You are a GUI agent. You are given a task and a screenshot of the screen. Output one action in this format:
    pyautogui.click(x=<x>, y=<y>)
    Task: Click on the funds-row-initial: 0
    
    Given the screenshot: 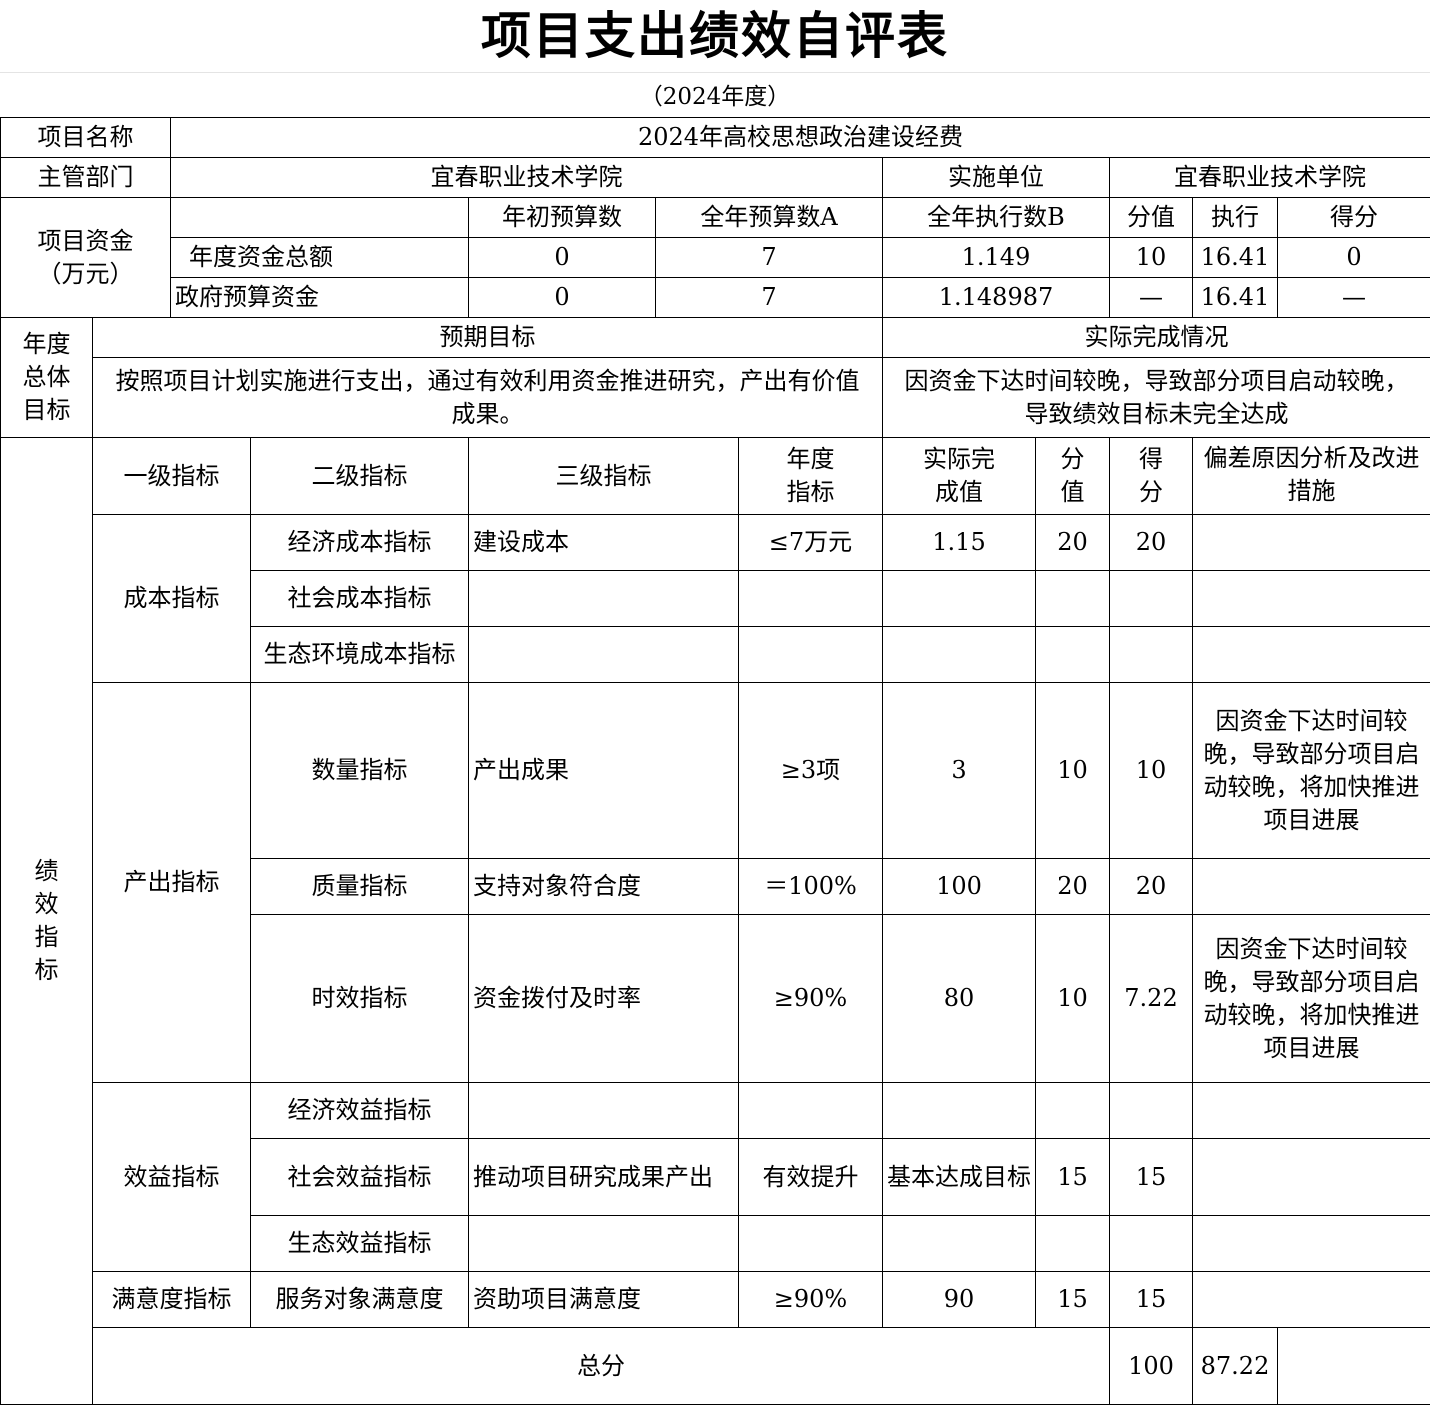 What is the action you would take?
    pyautogui.click(x=562, y=258)
    